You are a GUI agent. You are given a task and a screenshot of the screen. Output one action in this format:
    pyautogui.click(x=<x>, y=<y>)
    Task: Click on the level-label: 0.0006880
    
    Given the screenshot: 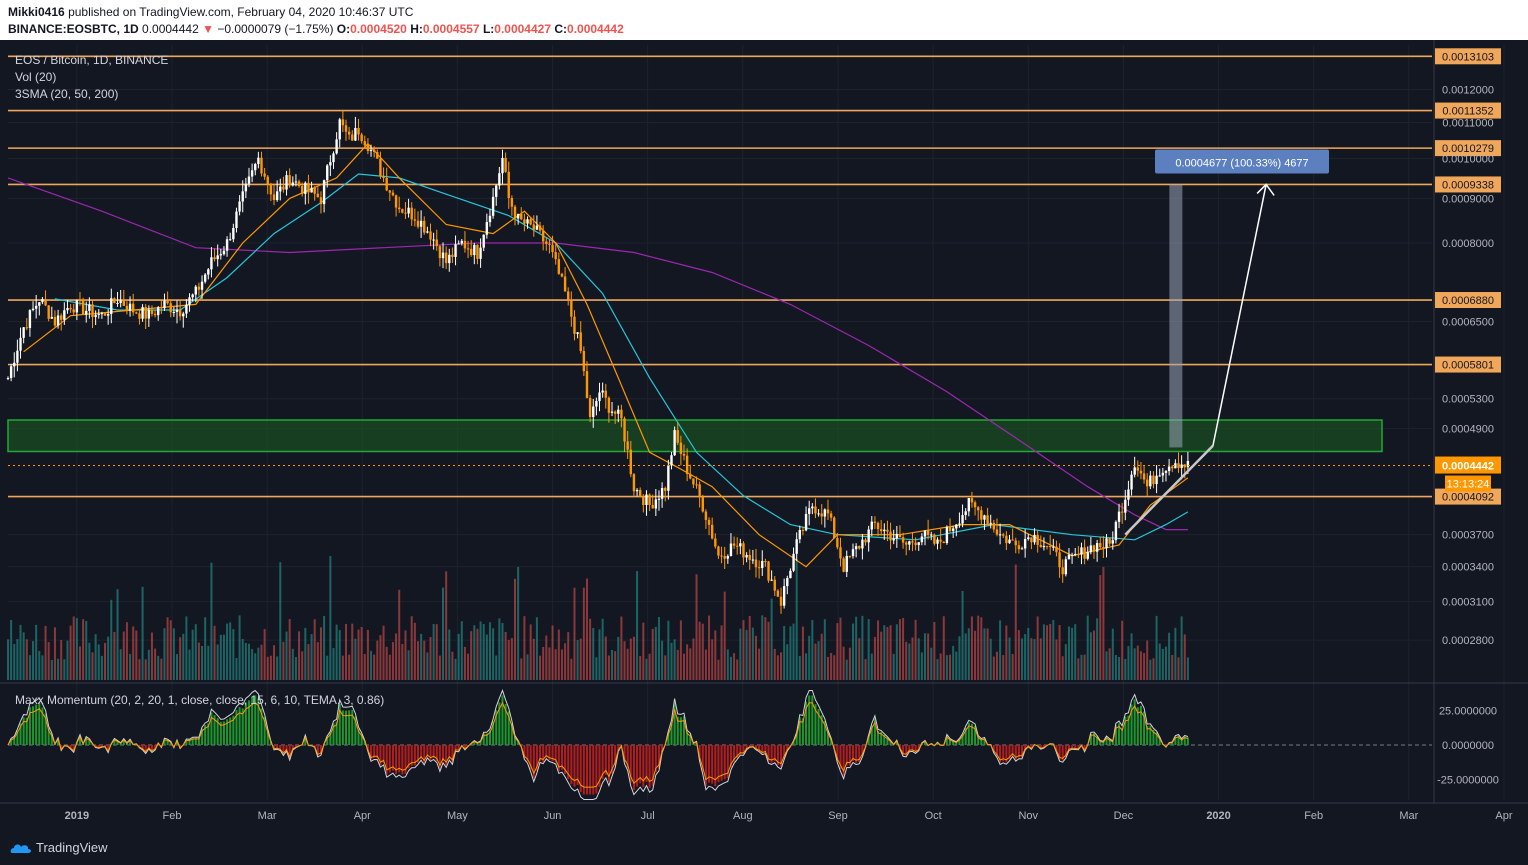 What is the action you would take?
    pyautogui.click(x=1468, y=301)
    